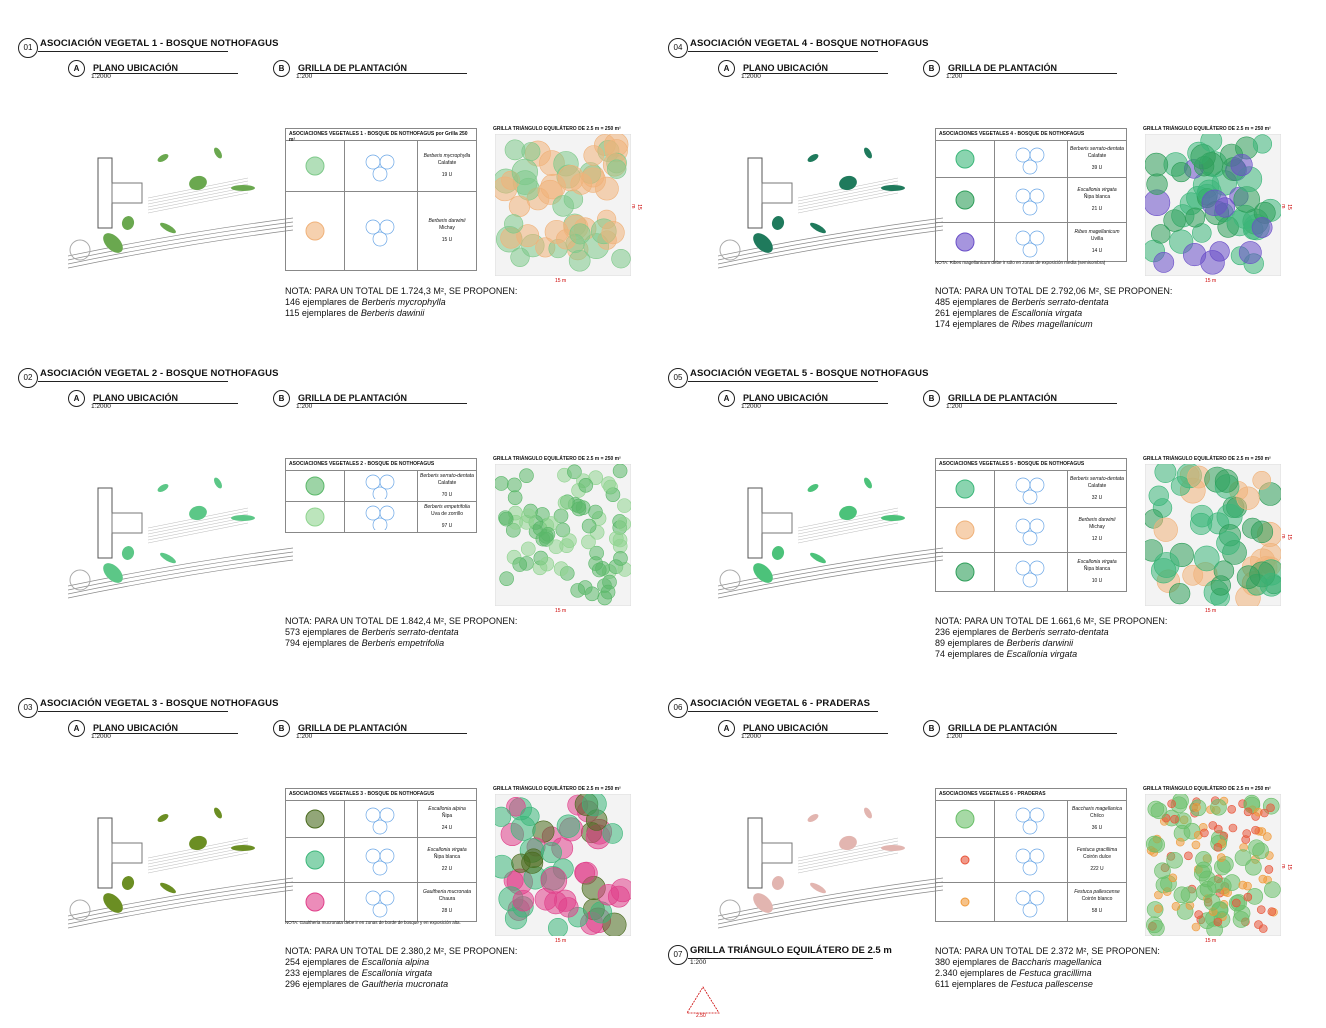  Describe the element at coordinates (701, 1016) in the screenshot. I see `grid-07-dim: 2.50` at that location.